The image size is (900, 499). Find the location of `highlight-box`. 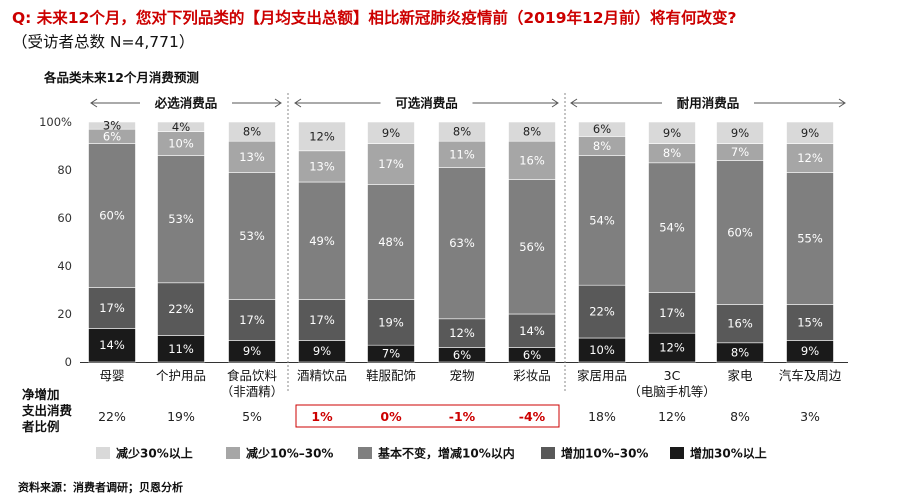

highlight-box is located at coordinates (427, 416).